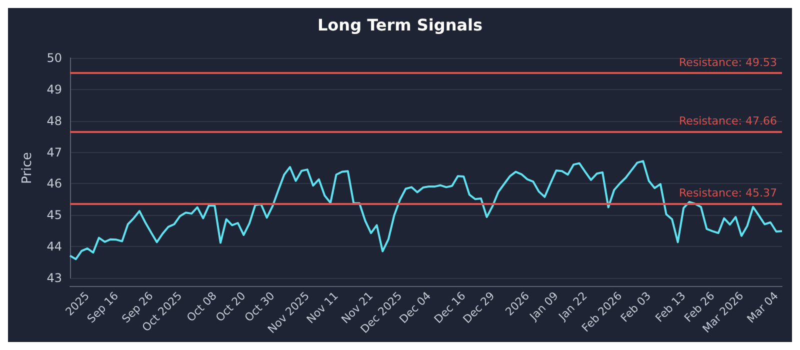 The height and width of the screenshot is (350, 800). I want to click on ref-line-label: Resistance: 49.53, so click(728, 62).